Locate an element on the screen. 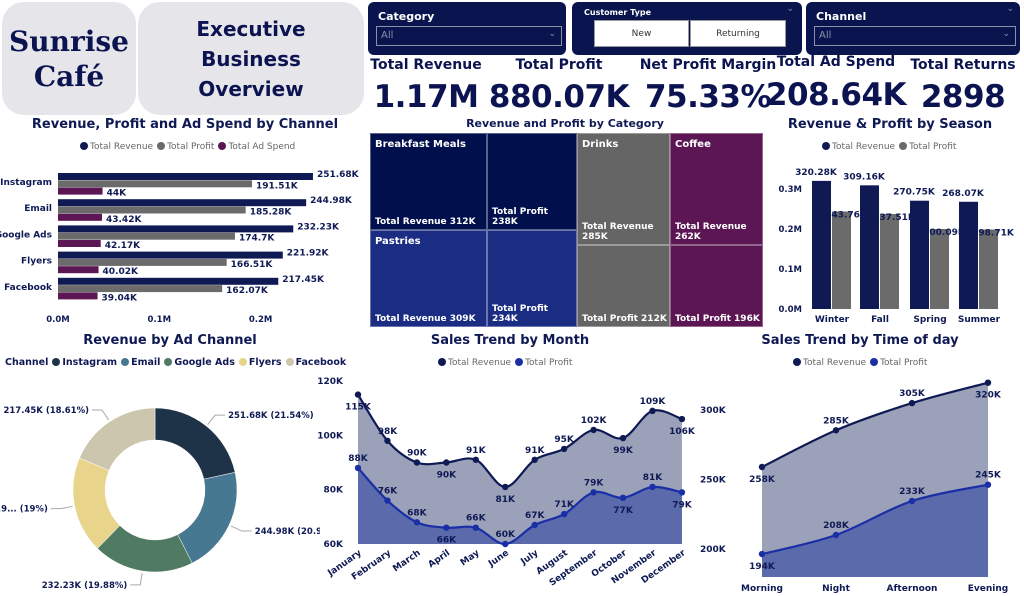  treemap-tile: Coffee Total Revenue 262K is located at coordinates (716, 189).